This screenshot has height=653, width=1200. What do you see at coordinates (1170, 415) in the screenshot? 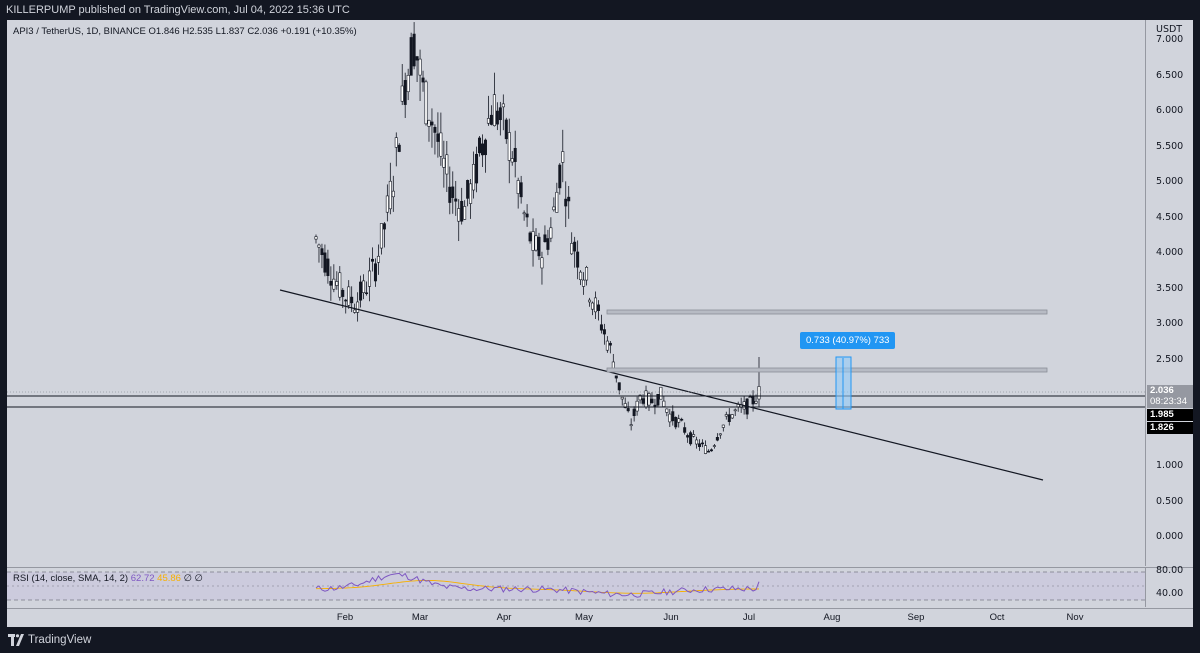
I see `tag-1985: 1.985` at bounding box center [1170, 415].